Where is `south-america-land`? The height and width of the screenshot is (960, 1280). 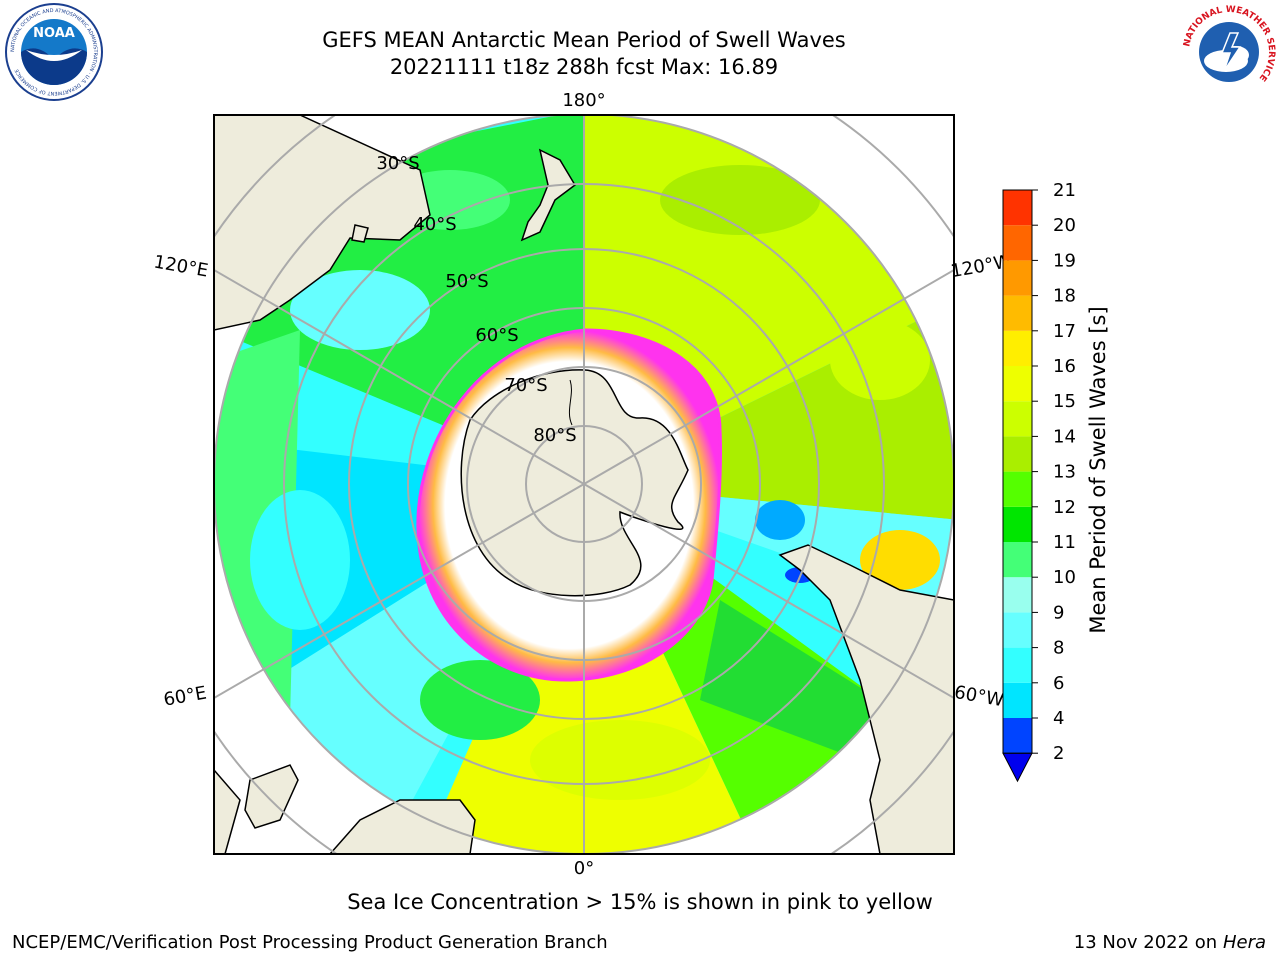 south-america-land is located at coordinates (866, 699).